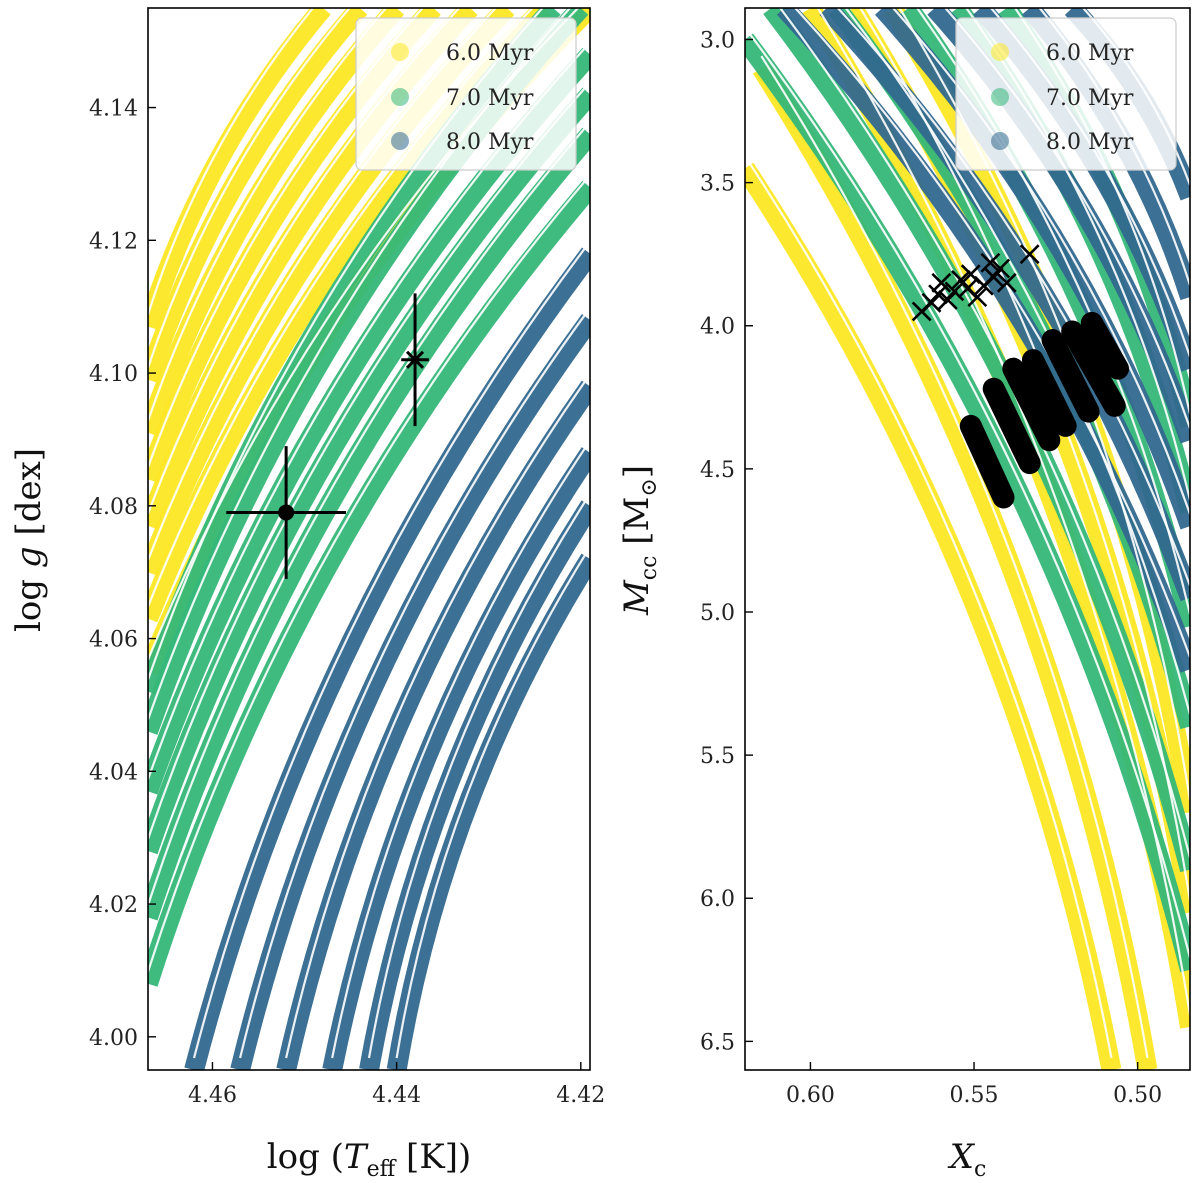 The image size is (1200, 1183). I want to click on left-x-tick-label: 4.42, so click(580, 1095).